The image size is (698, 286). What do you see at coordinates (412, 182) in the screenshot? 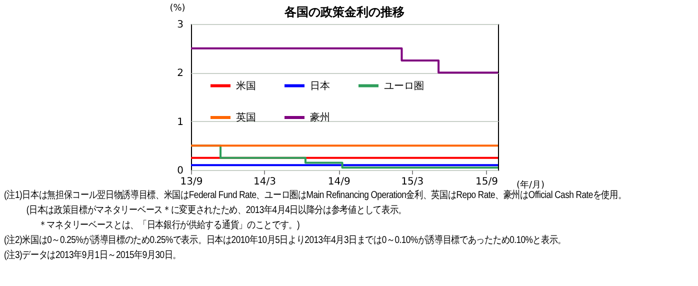
I see `x-tick-label: 15/3` at bounding box center [412, 182].